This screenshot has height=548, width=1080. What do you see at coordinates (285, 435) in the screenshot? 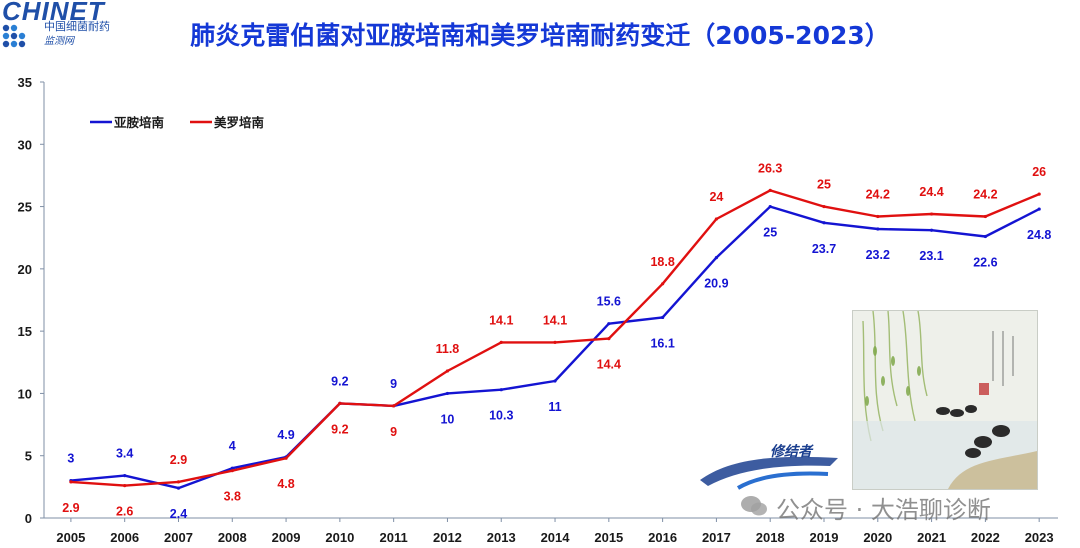
I see `data-label-imipenem: 4.9` at bounding box center [285, 435].